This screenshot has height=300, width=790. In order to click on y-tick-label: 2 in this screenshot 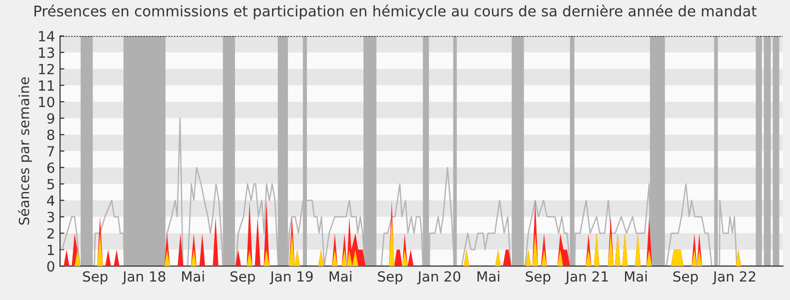, I will do `click(50, 233)`.